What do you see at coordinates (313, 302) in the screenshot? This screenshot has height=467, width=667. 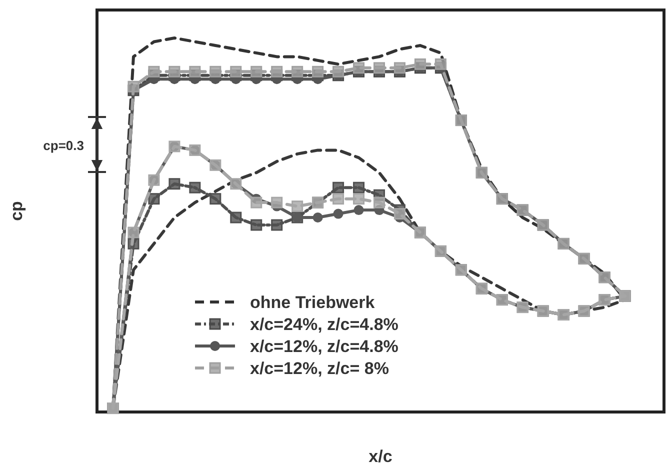 I see `legend-label: ohne Triebwerk` at bounding box center [313, 302].